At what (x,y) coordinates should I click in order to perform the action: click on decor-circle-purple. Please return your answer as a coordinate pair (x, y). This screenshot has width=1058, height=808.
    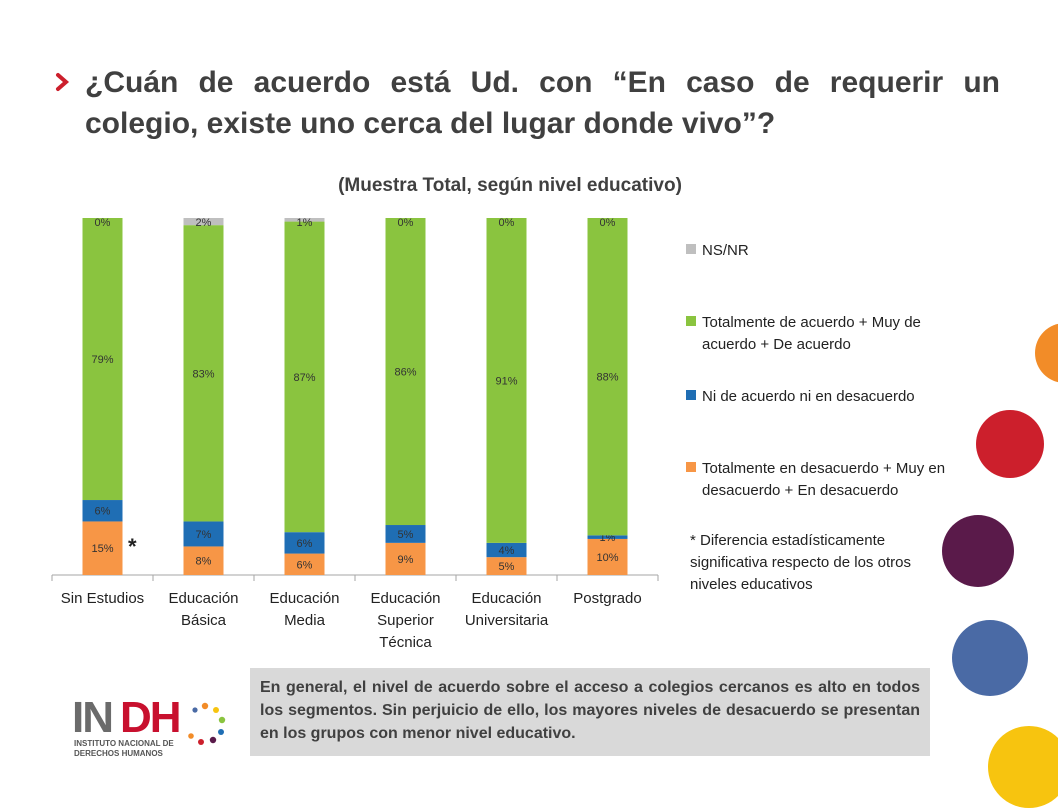
    Looking at the image, I should click on (978, 551).